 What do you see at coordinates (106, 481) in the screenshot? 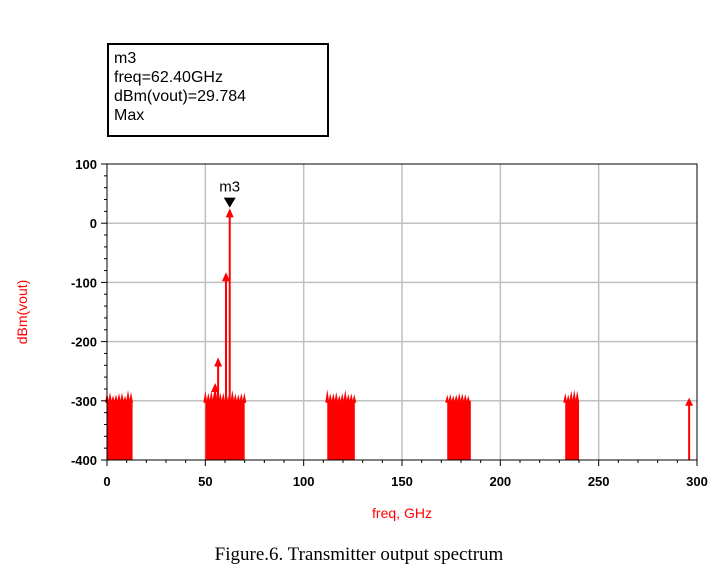
I see `x-tick-label: 0` at bounding box center [106, 481].